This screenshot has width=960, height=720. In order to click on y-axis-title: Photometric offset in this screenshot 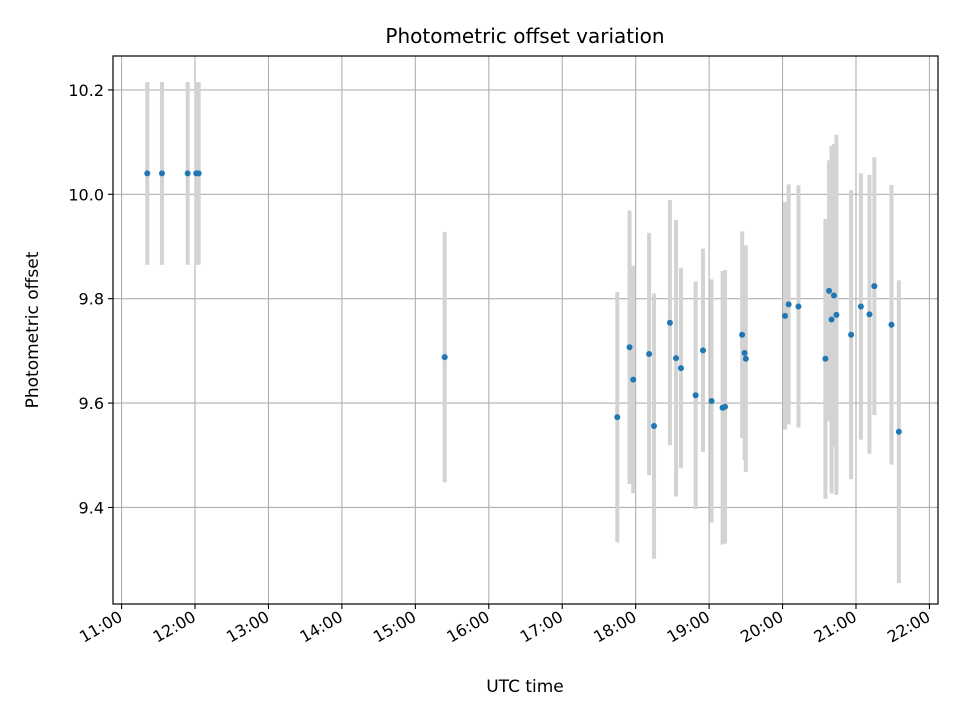, I will do `click(33, 329)`.